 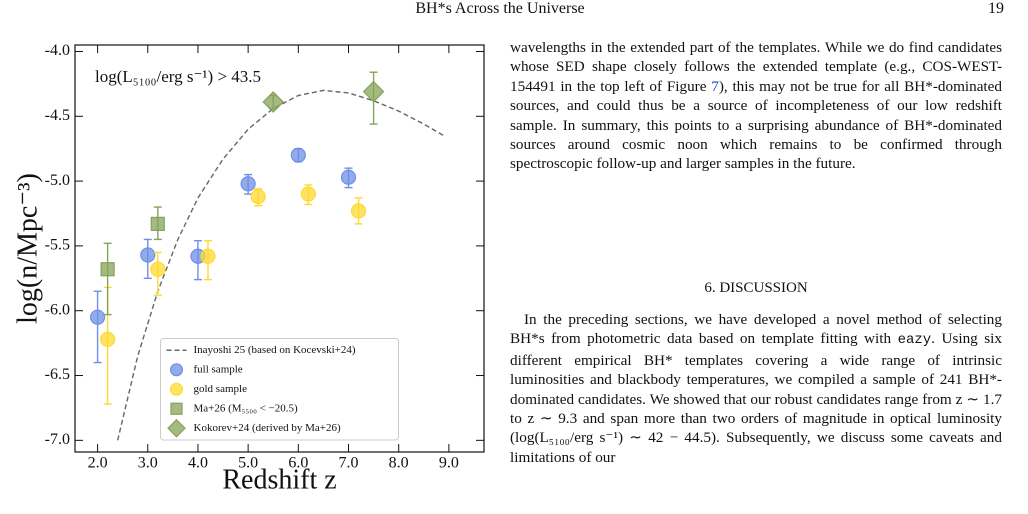 I want to click on figure-reference: 7, so click(x=715, y=86).